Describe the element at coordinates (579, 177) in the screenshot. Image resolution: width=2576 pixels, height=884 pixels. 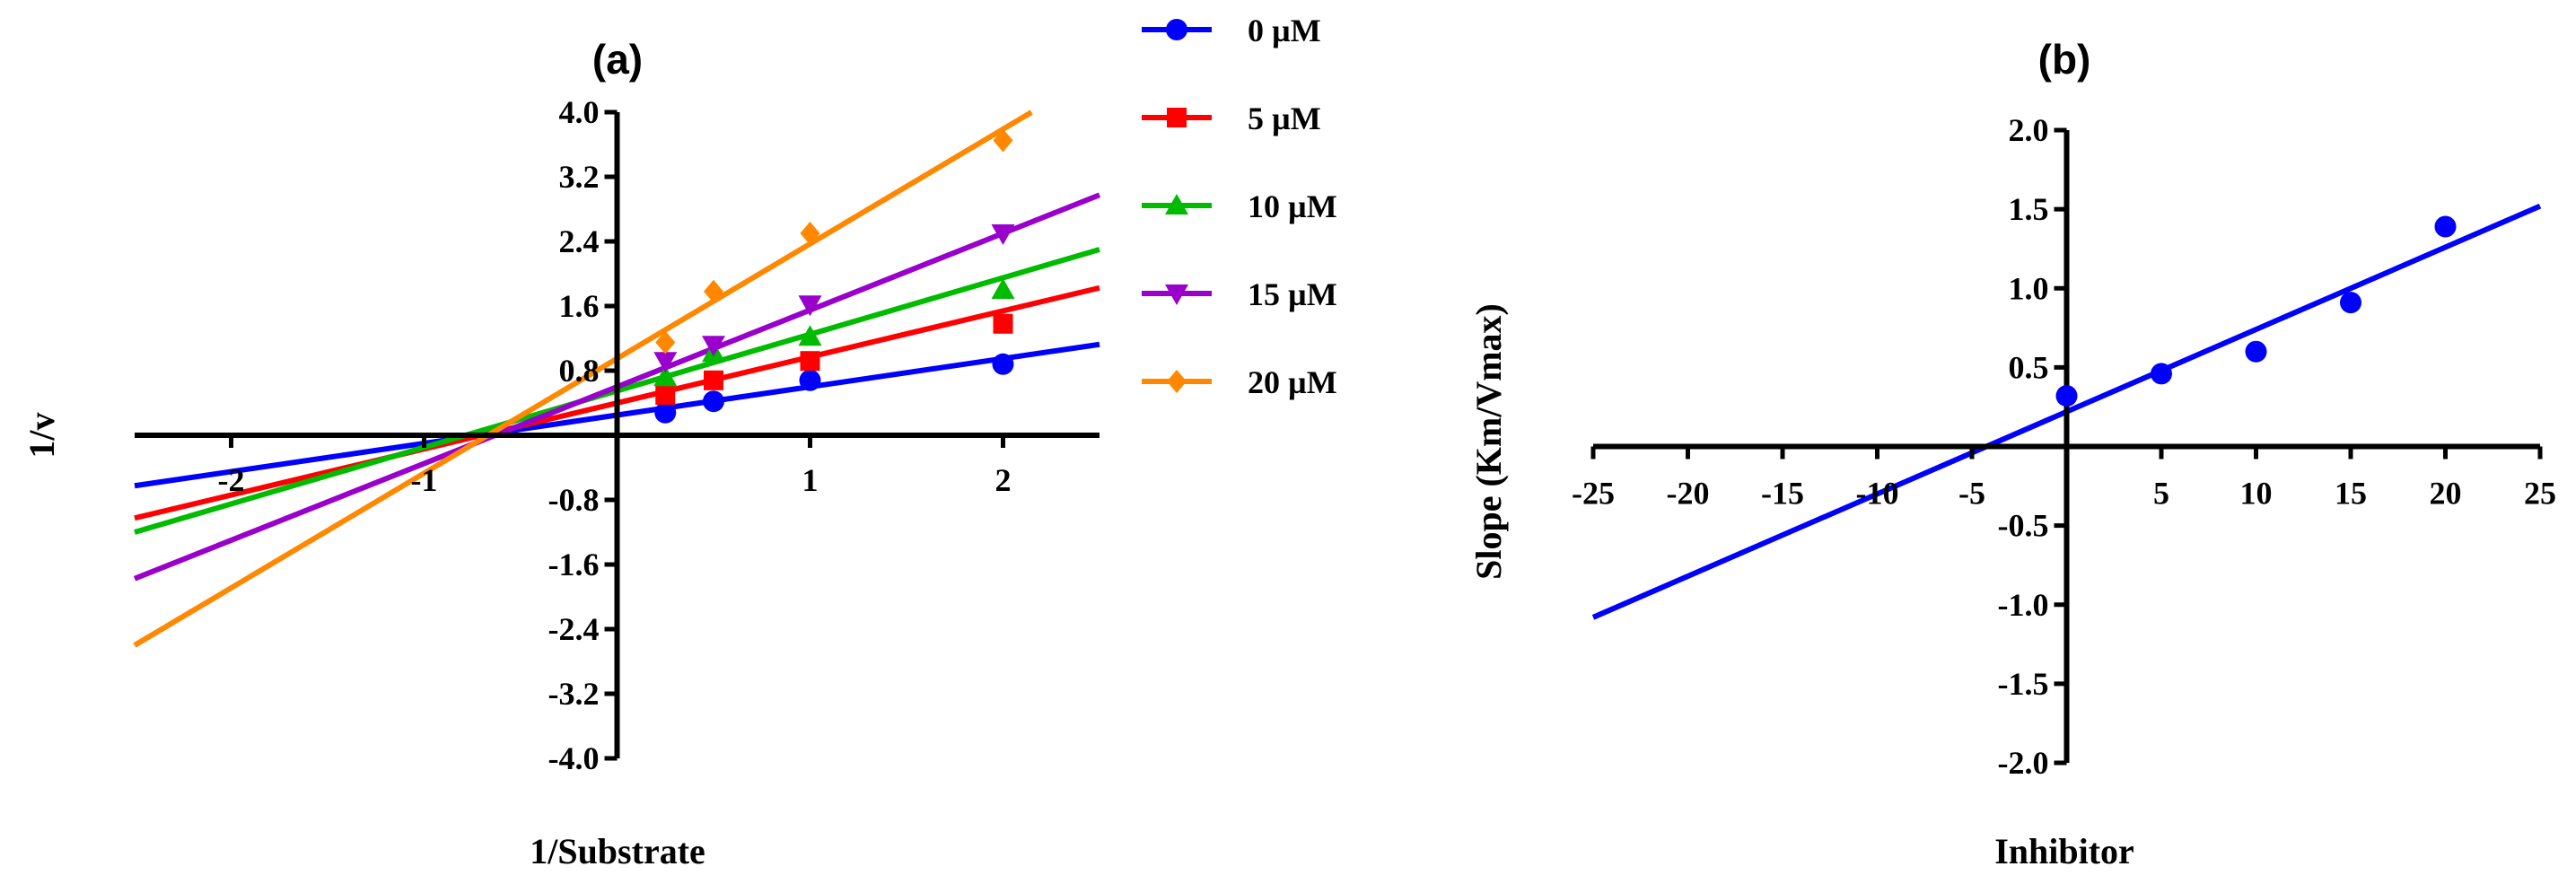
I see `panel-a-y-tick-label: 3.2` at that location.